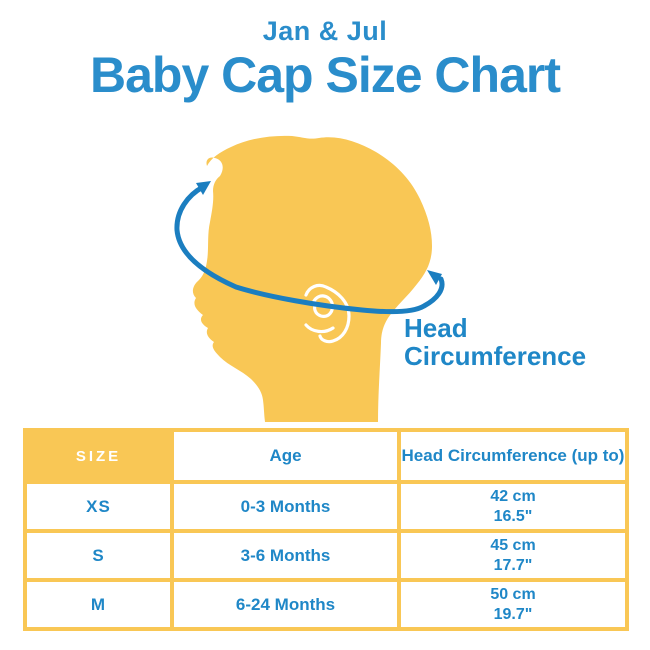  I want to click on circumference-value: 45 cm 17.7", so click(513, 555).